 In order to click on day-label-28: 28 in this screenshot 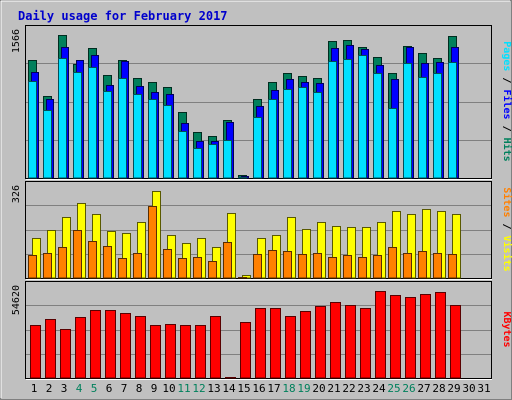, I will do `click(438, 388)`.